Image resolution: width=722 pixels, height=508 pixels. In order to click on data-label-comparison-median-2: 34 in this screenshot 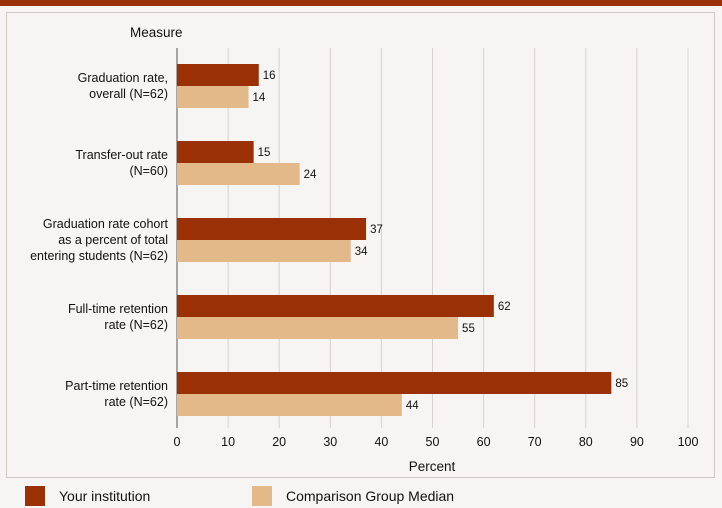, I will do `click(361, 252)`.